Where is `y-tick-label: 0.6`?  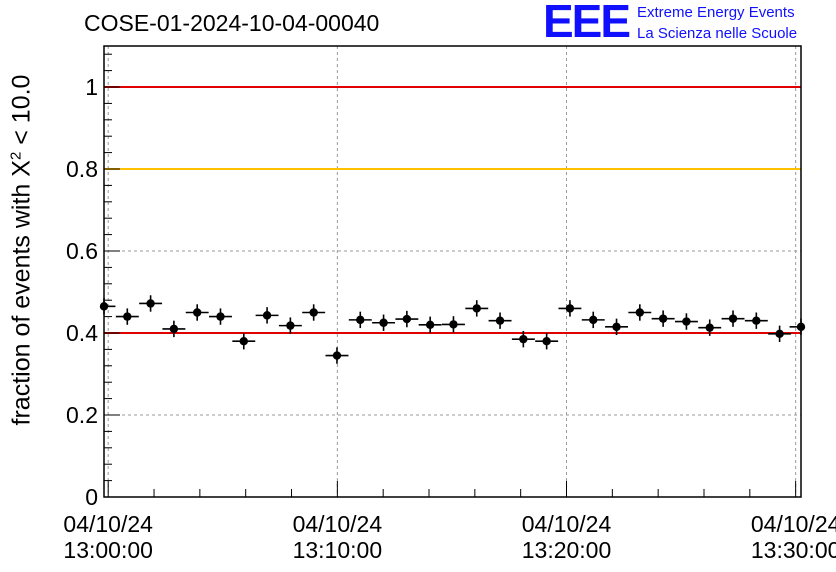 y-tick-label: 0.6 is located at coordinates (82, 251).